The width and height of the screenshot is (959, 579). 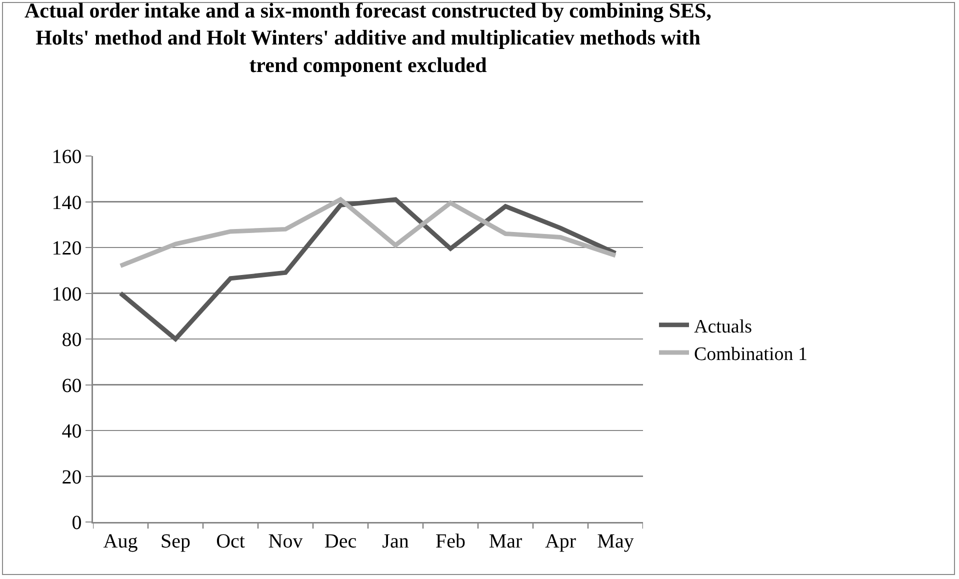 What do you see at coordinates (368, 38) in the screenshot?
I see `chart-title: Actual order intake and a six-month forecast constructed by combining SES, Holts' method and Holt Winters' additive and multiplicatiev methods with trend component excluded` at bounding box center [368, 38].